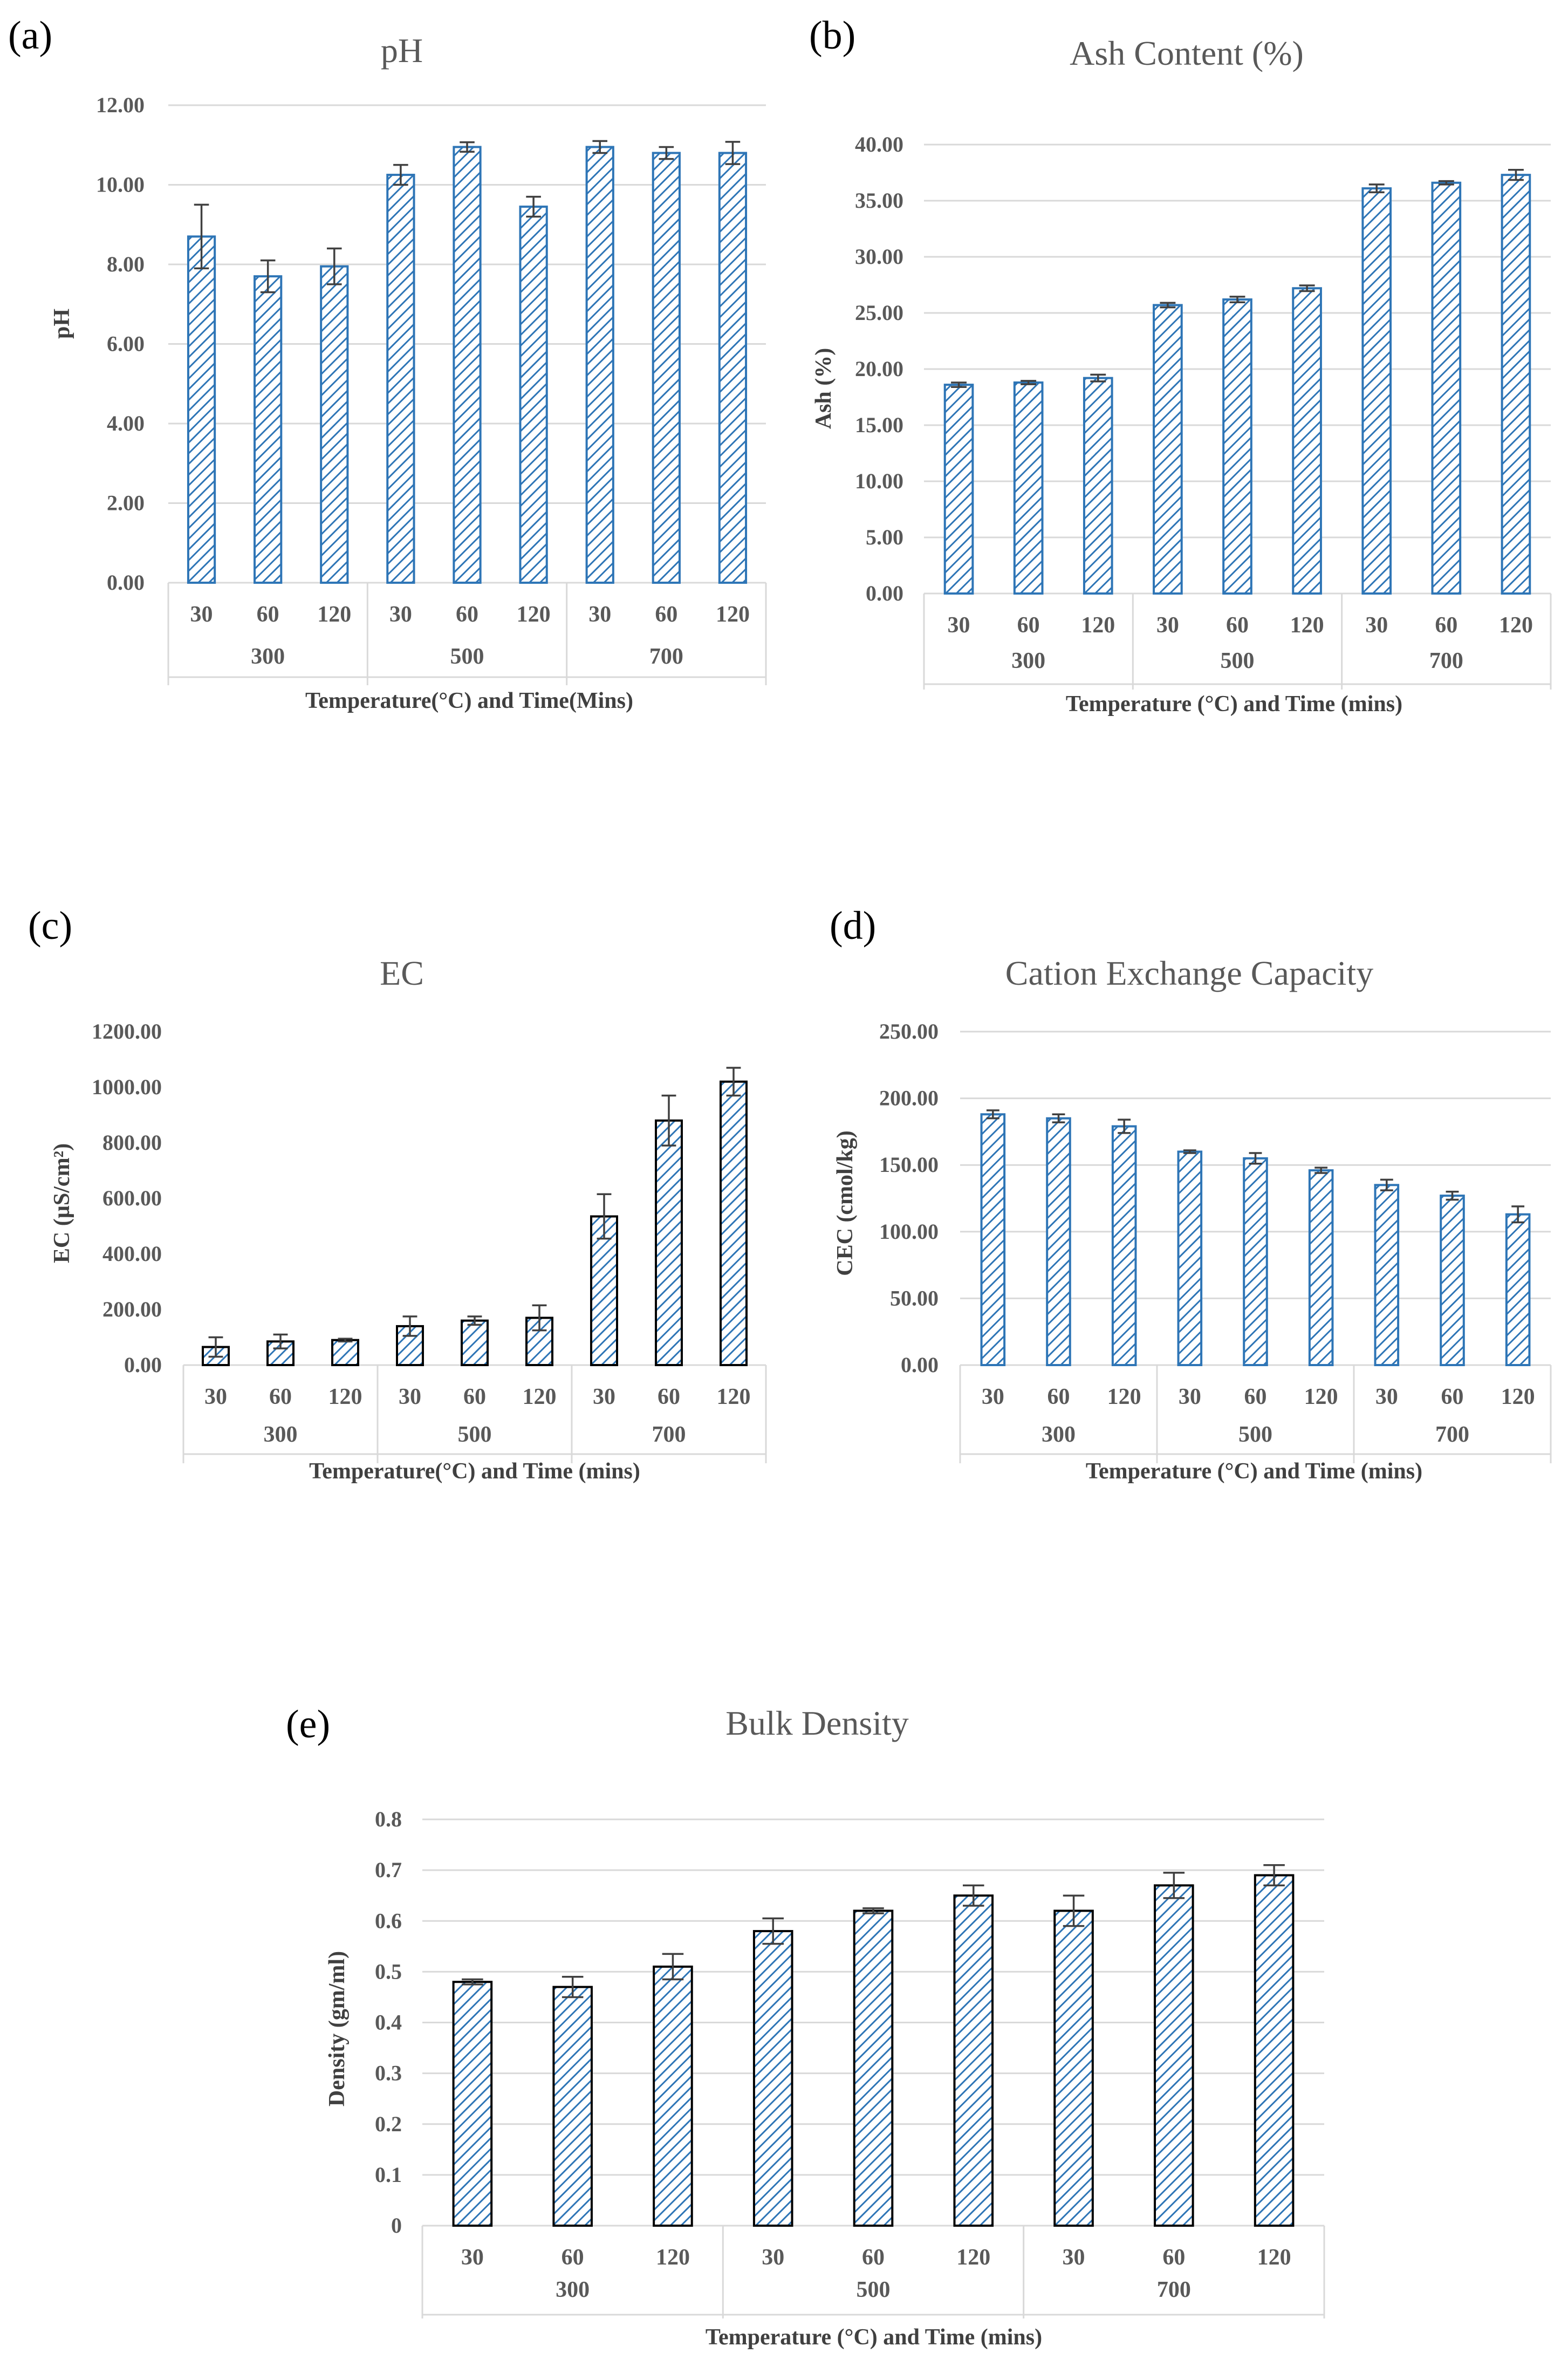 This screenshot has width=1568, height=2353. I want to click on y-axis-label-c: EC (µS/cm²), so click(62, 1203).